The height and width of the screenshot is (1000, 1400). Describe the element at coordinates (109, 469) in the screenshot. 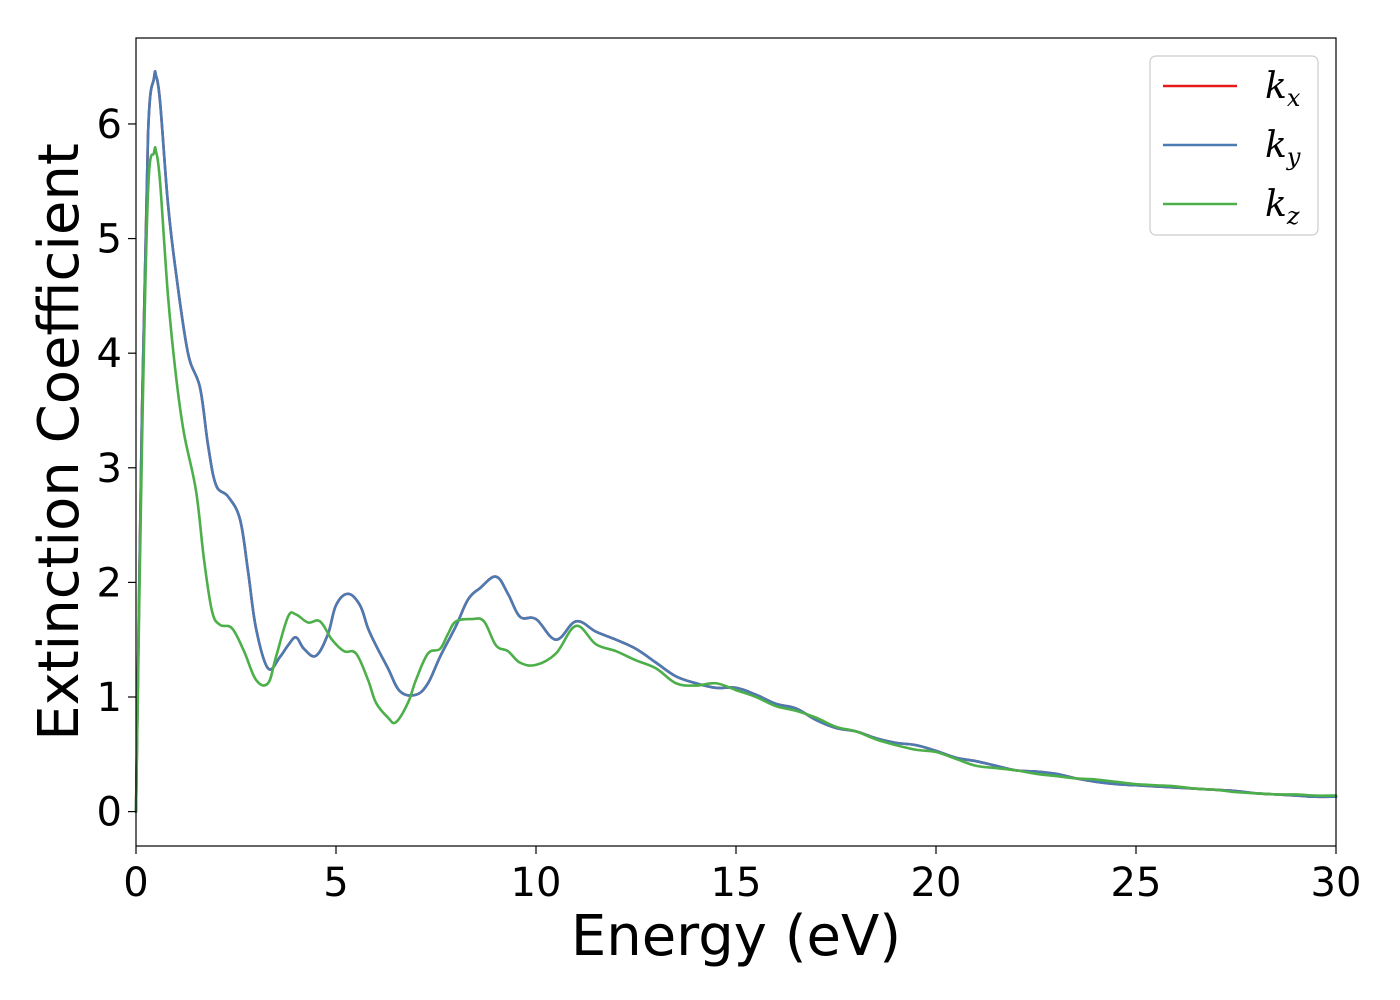

I see `y-tick-label: 3` at that location.